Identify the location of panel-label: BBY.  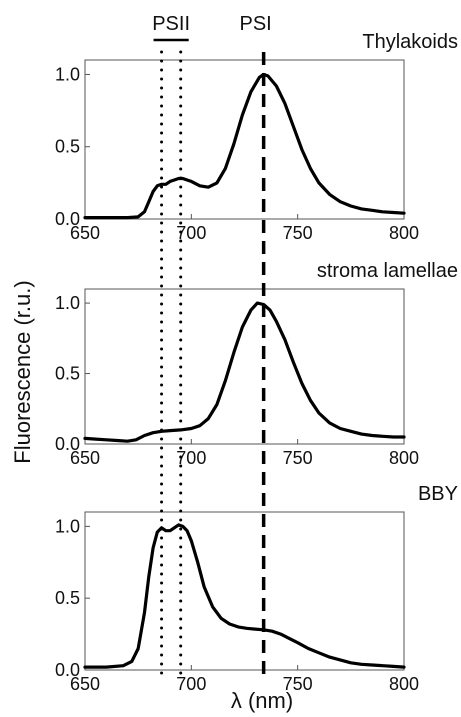
(438, 494).